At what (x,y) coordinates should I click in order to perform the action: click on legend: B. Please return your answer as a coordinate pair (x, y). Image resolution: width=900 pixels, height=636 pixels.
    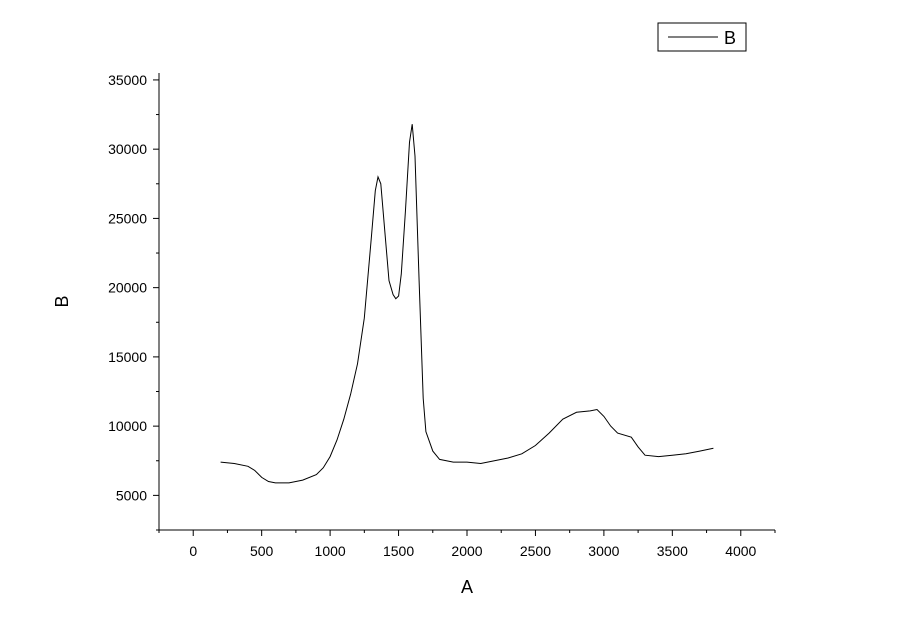
    Looking at the image, I should click on (702, 37).